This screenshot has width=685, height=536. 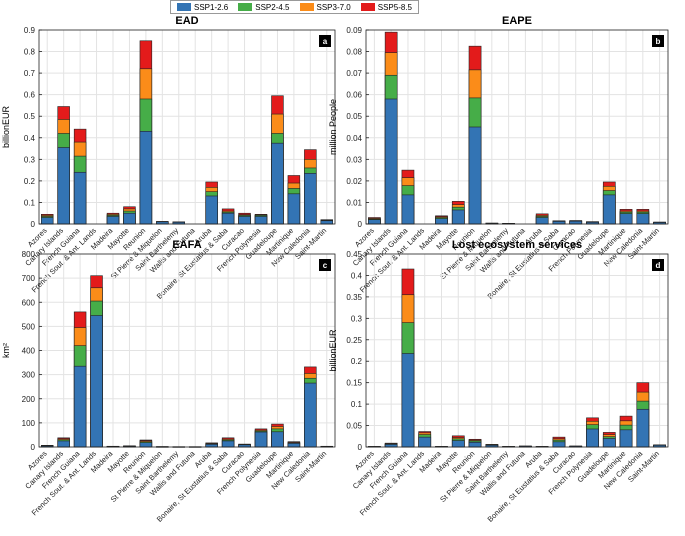 What do you see at coordinates (294, 7) in the screenshot?
I see `legend: SSP1-2.6 SSP2-4.5 SSP3-7.0 SSP5-8.5` at bounding box center [294, 7].